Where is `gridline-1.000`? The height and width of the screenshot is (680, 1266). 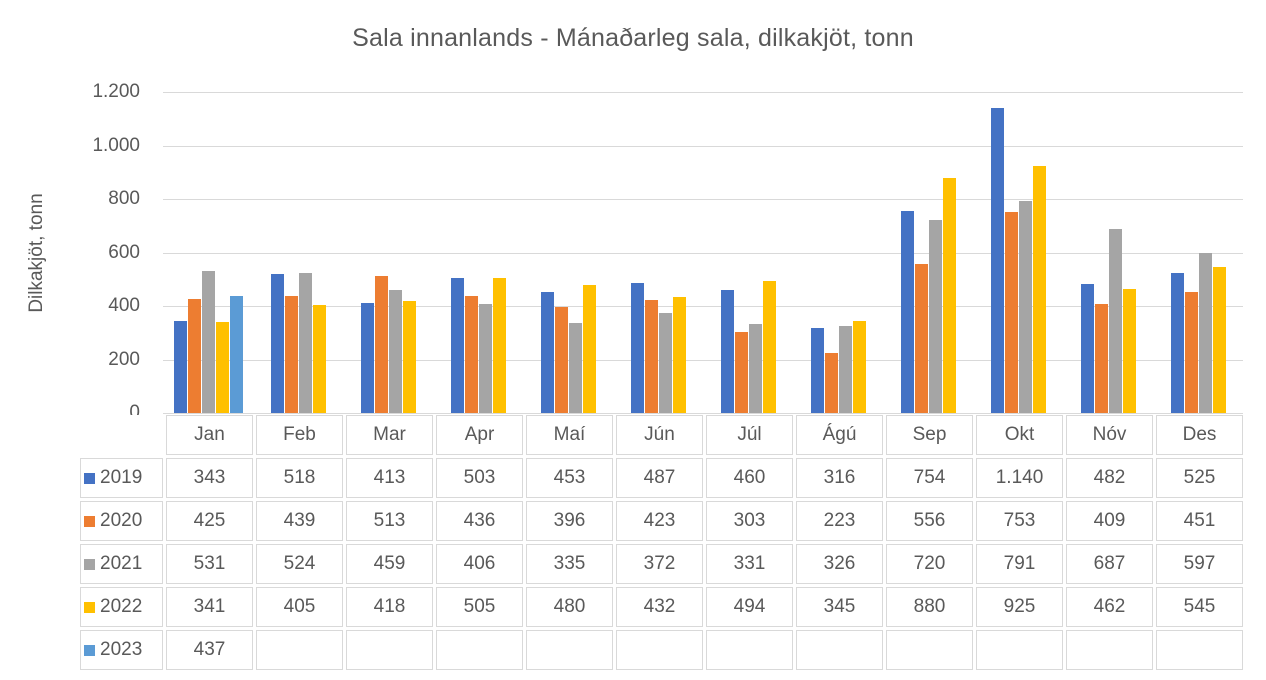
gridline-1.000 is located at coordinates (703, 146).